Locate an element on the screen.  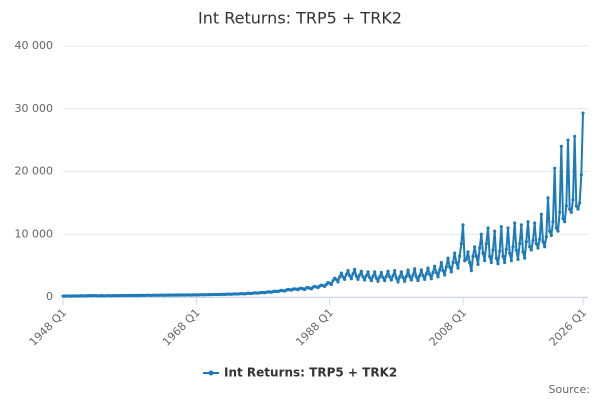
chart-title: Int Returns: TRP5 + TRK2 is located at coordinates (300, 18).